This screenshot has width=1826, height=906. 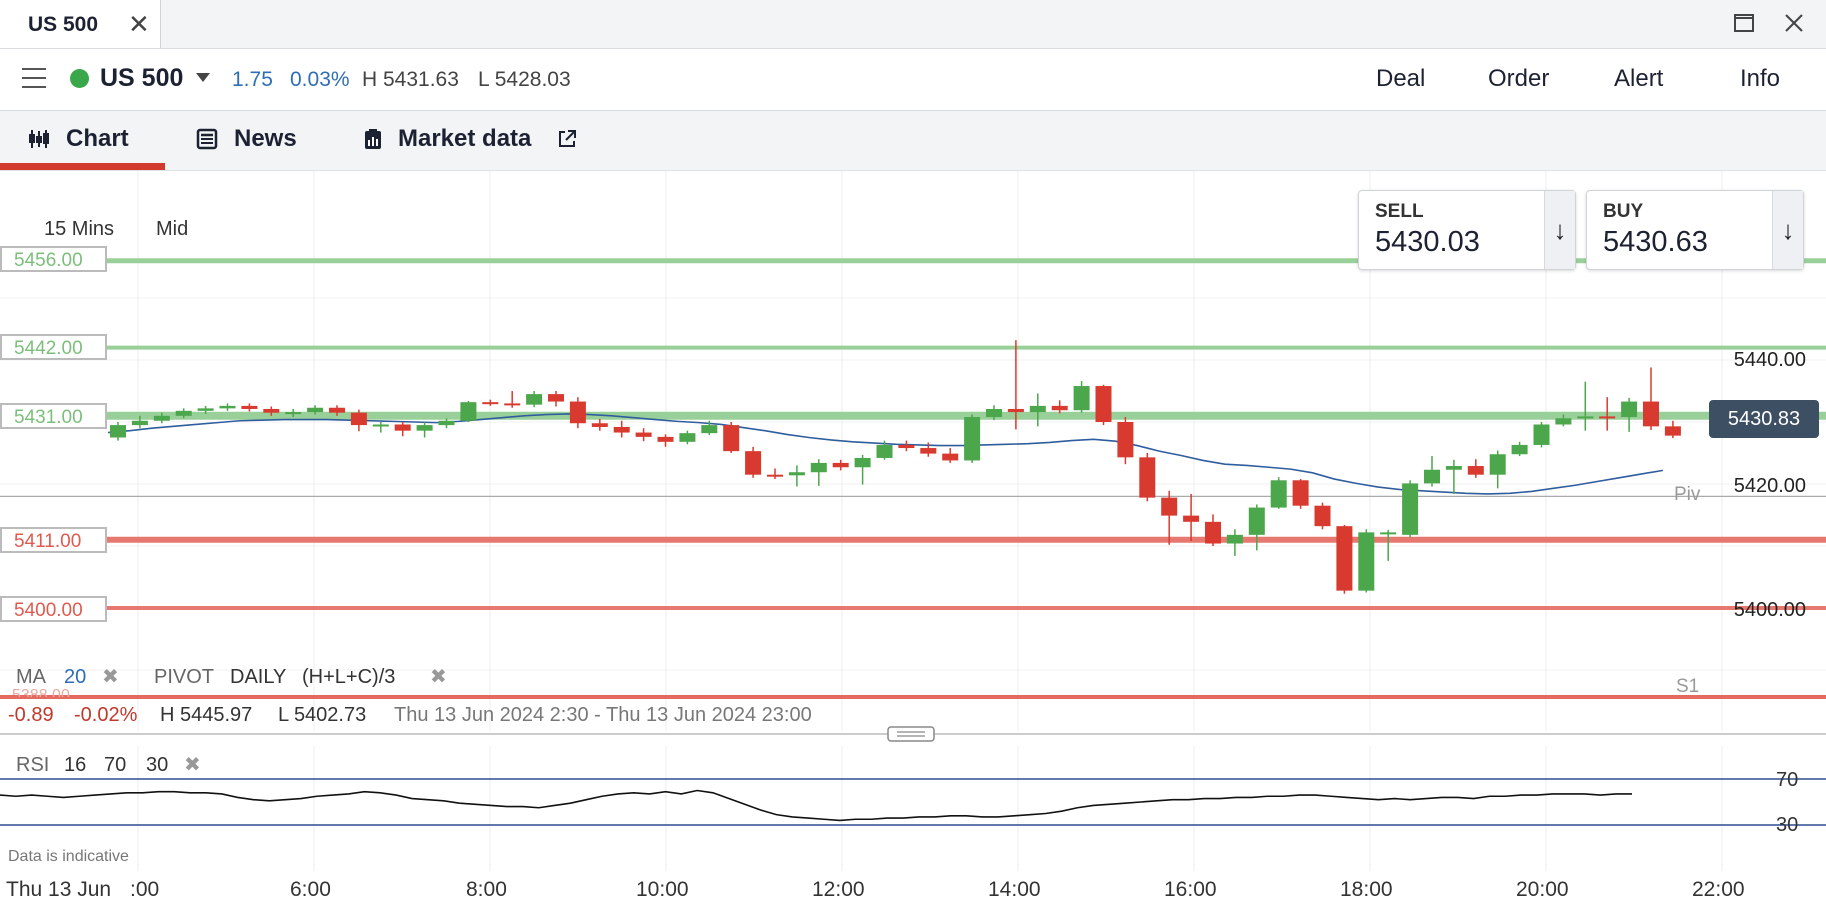 What do you see at coordinates (465, 138) in the screenshot?
I see `tab-market-data: Market data` at bounding box center [465, 138].